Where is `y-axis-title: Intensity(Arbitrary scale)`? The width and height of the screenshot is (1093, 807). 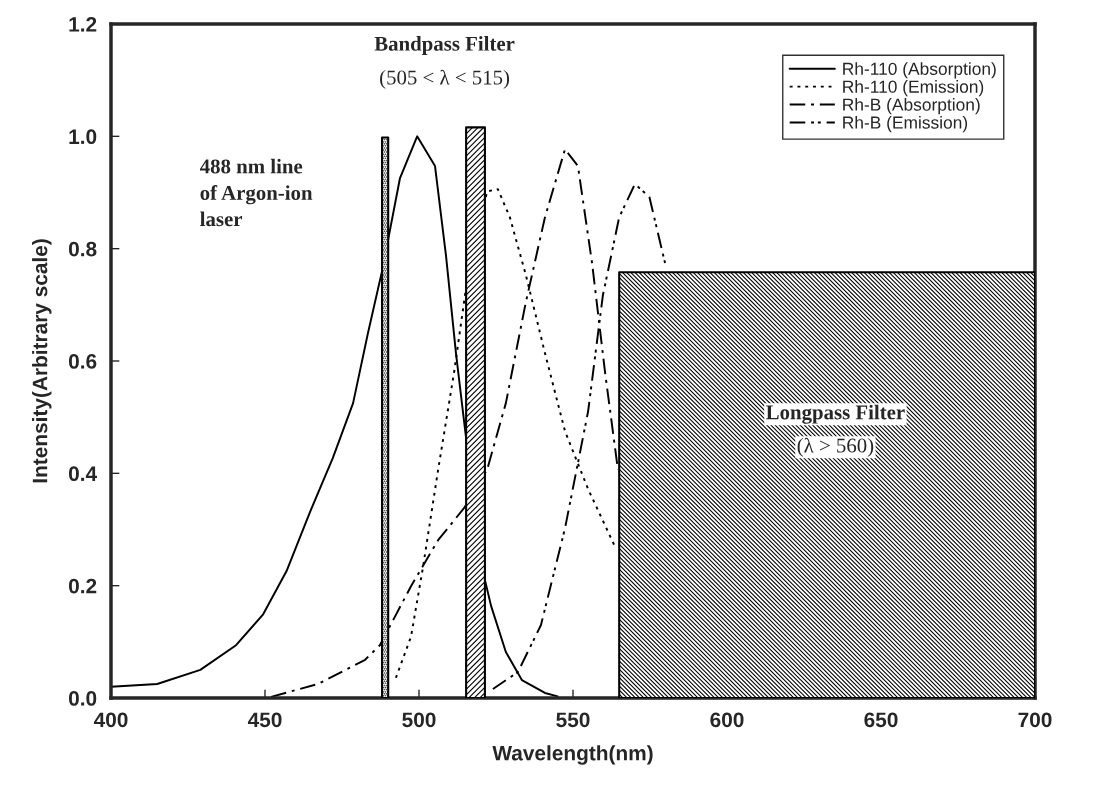
y-axis-title: Intensity(Arbitrary scale) is located at coordinates (42, 361).